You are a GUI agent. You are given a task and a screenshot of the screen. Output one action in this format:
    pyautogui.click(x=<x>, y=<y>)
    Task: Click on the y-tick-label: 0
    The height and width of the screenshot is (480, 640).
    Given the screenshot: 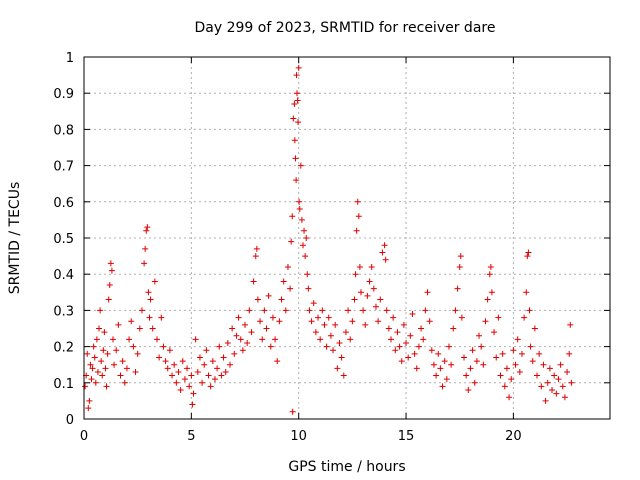 What is the action you would take?
    pyautogui.click(x=70, y=420)
    